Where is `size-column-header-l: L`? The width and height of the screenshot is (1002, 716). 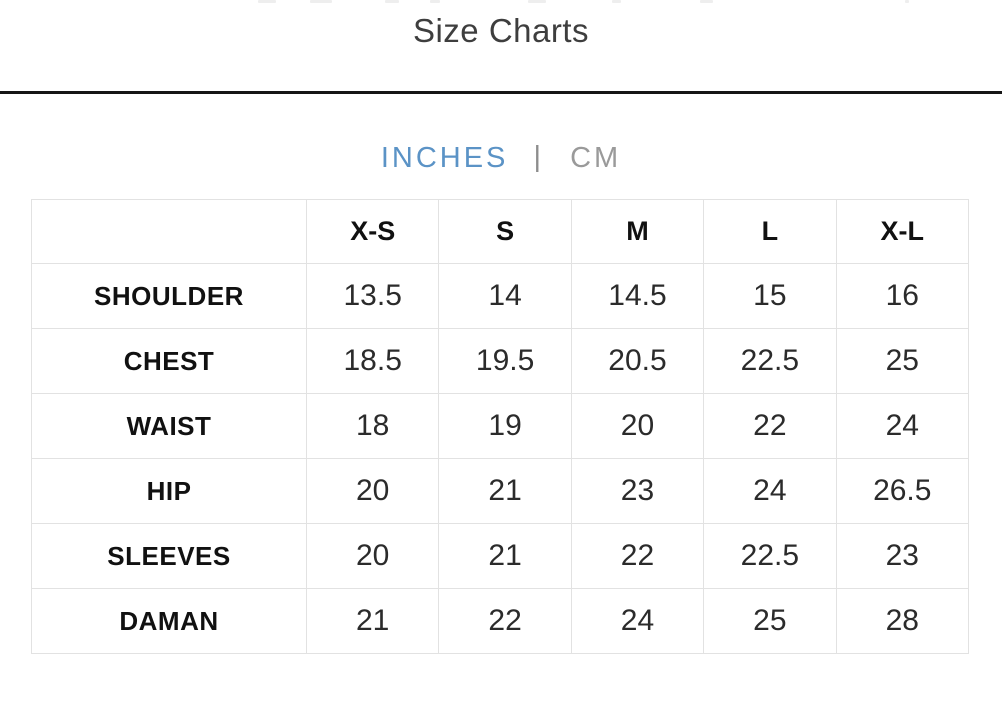
size-column-header-l: L is located at coordinates (770, 231).